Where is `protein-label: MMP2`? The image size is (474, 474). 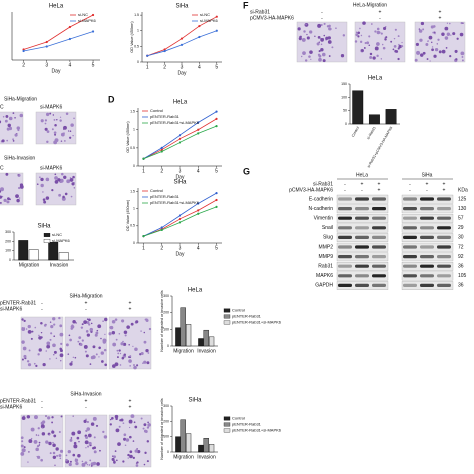
protein-label: MMP2 is located at coordinates (326, 247).